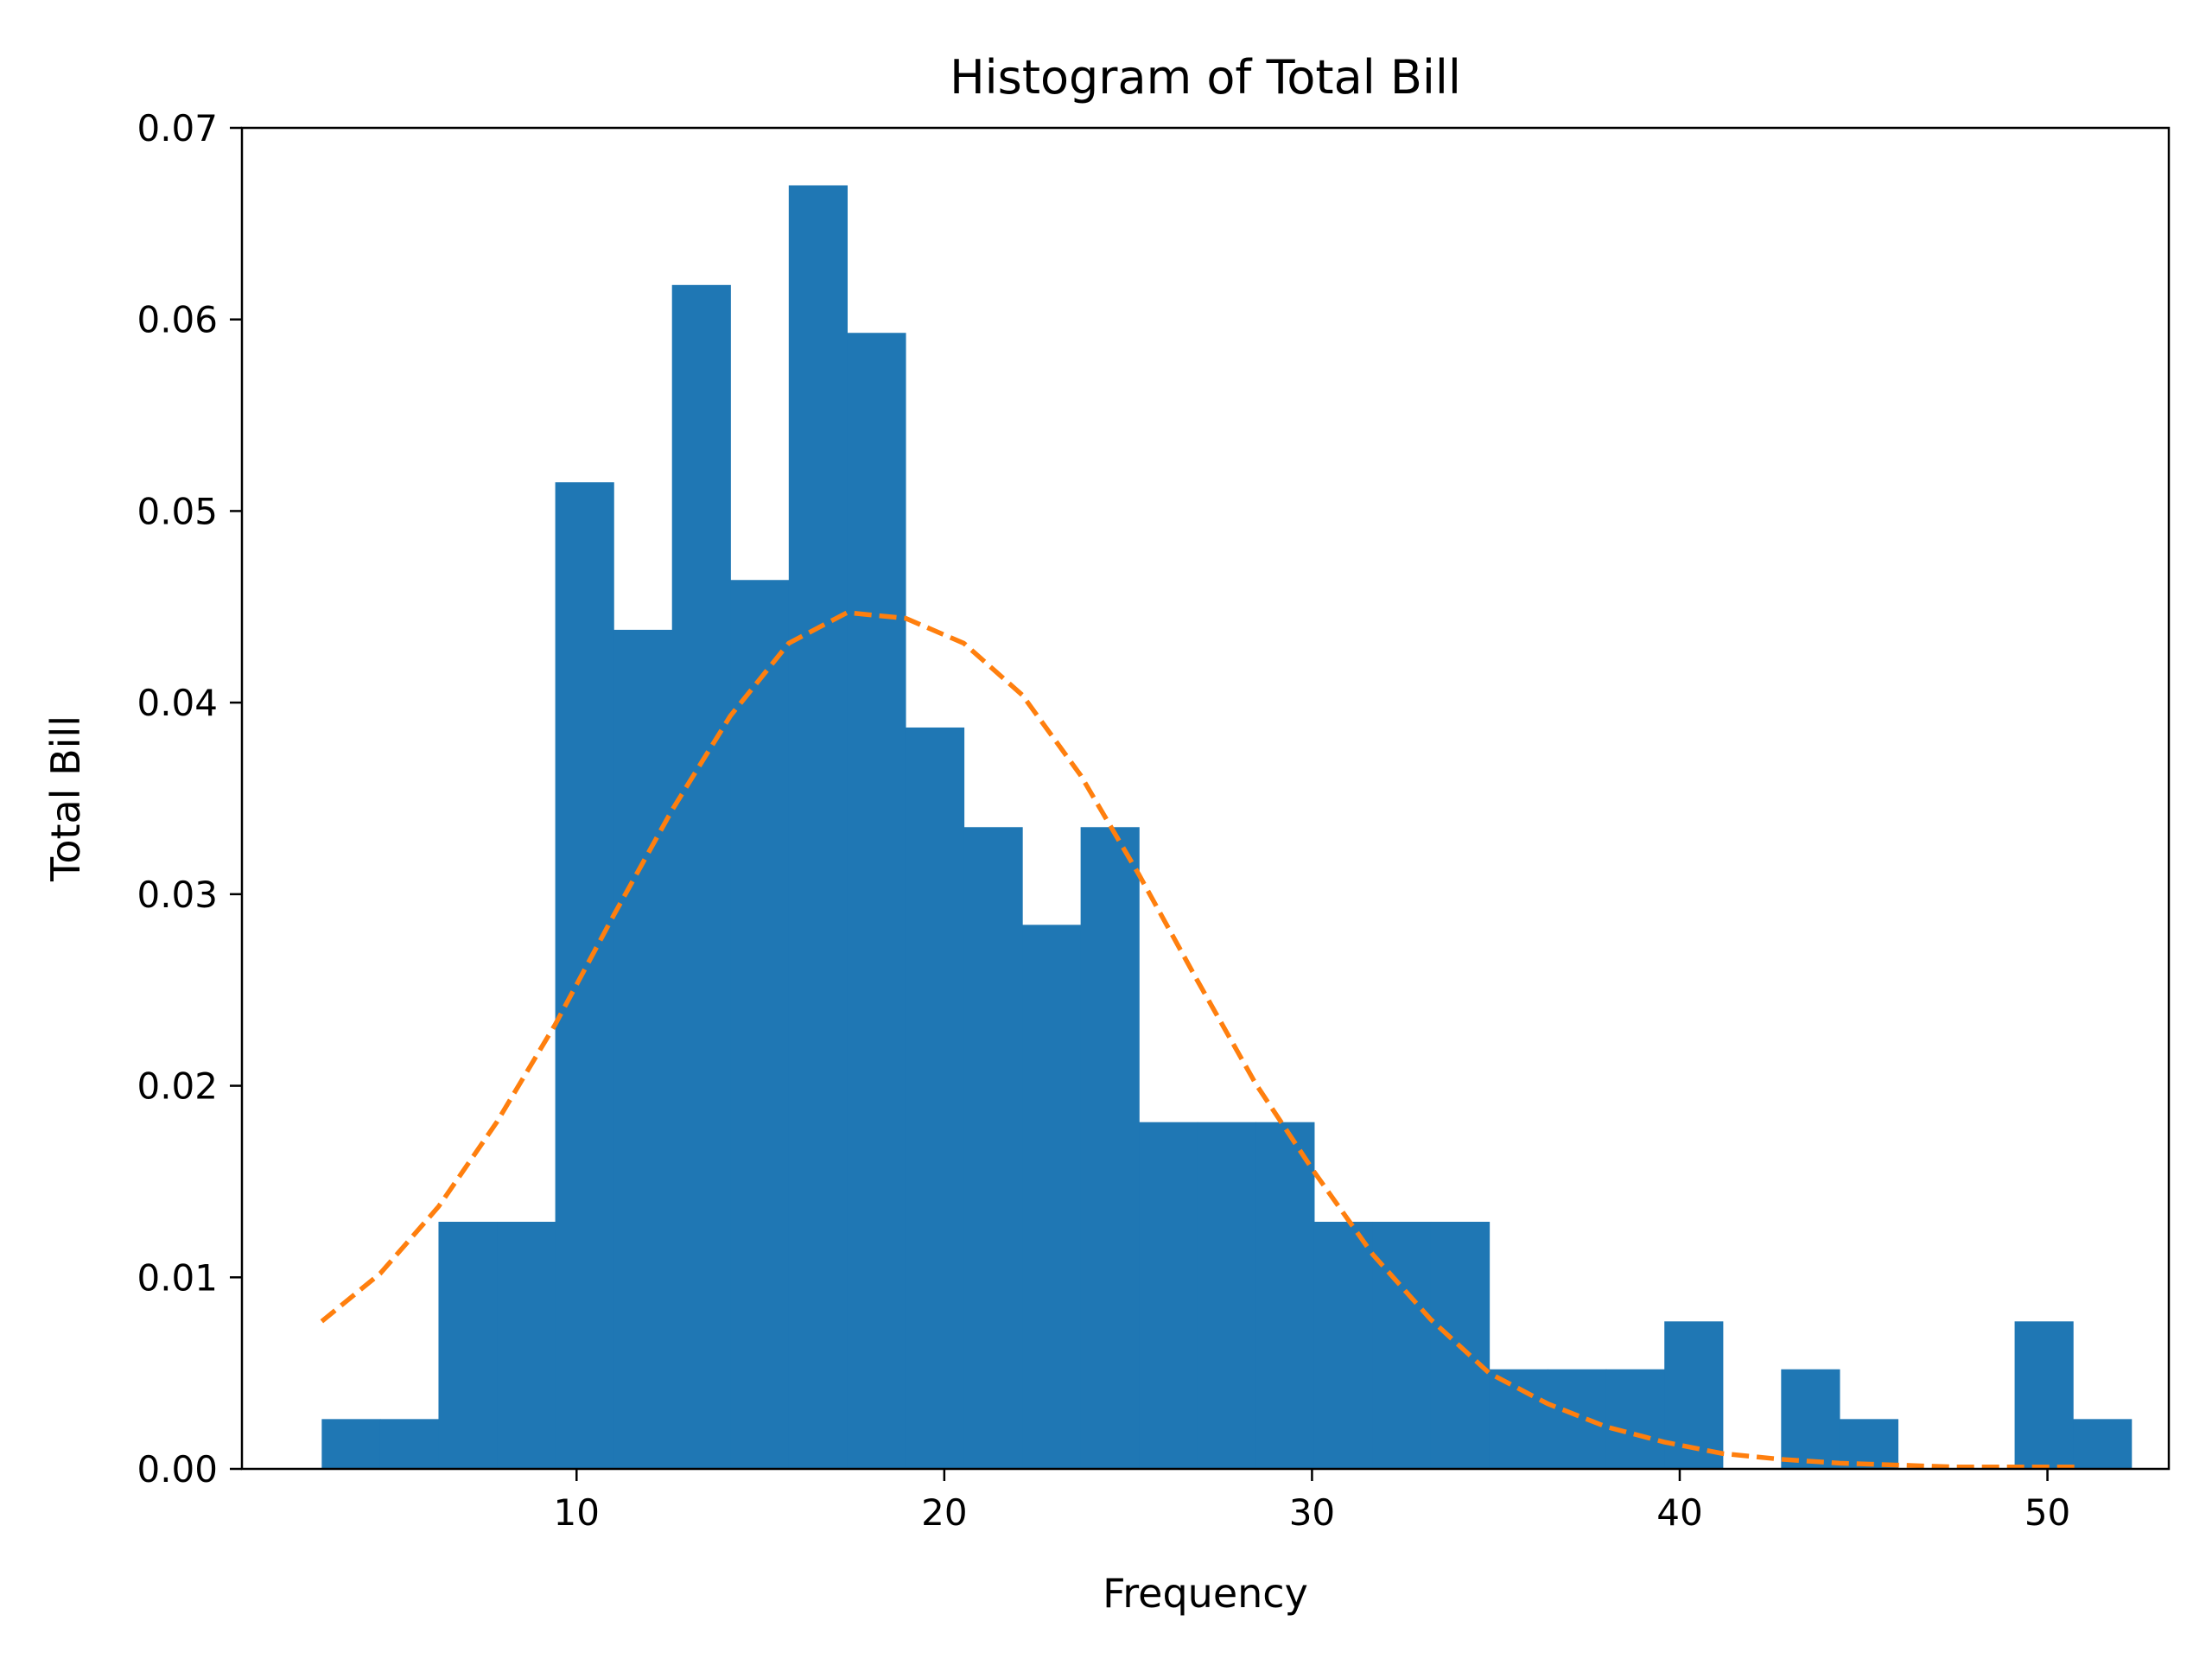 The image size is (2212, 1659). What do you see at coordinates (177, 128) in the screenshot?
I see `y-tick-label: 0.07` at bounding box center [177, 128].